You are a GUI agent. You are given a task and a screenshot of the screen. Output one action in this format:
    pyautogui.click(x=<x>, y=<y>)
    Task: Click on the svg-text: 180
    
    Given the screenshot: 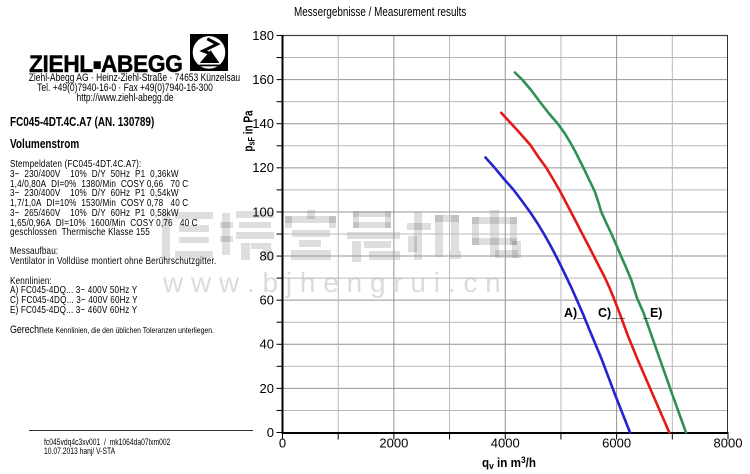 What is the action you would take?
    pyautogui.click(x=263, y=35)
    